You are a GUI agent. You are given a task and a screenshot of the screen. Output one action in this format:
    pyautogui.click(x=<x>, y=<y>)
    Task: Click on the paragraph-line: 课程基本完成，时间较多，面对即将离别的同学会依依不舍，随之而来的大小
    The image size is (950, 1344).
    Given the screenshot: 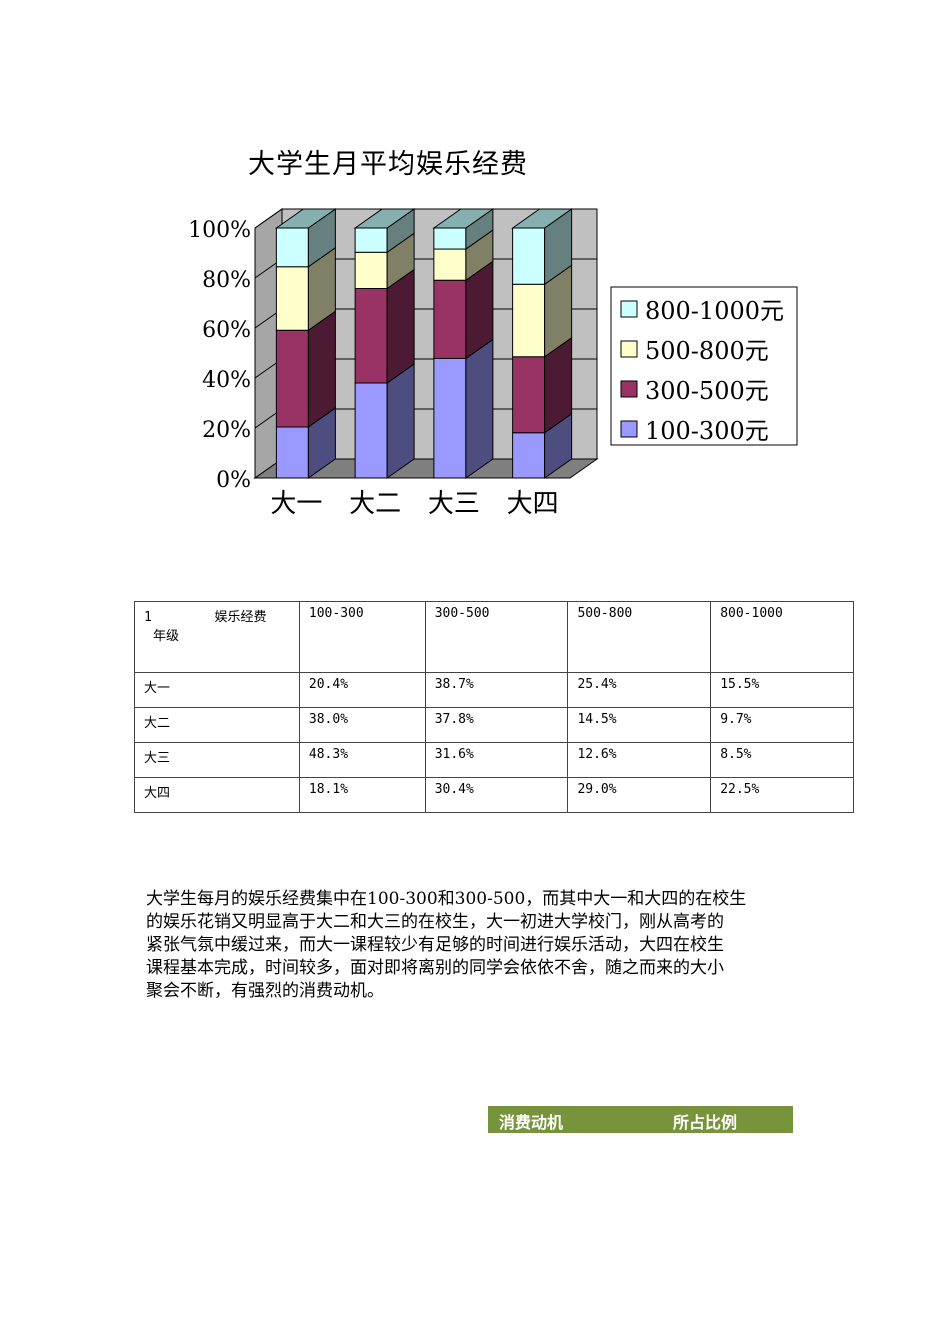 What is the action you would take?
    pyautogui.click(x=435, y=968)
    